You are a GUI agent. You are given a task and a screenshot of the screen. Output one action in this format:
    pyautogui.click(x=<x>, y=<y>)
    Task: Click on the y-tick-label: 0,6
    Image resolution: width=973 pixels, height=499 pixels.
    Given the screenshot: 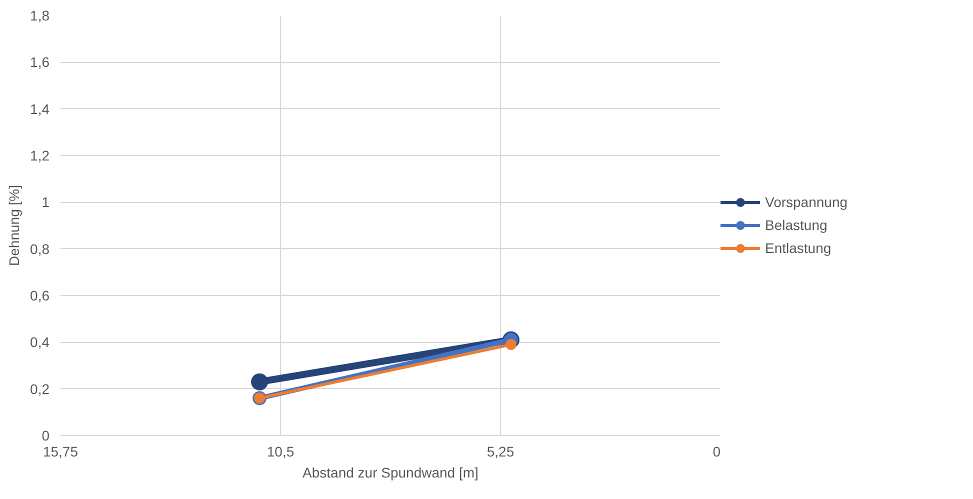 What is the action you would take?
    pyautogui.click(x=40, y=296)
    